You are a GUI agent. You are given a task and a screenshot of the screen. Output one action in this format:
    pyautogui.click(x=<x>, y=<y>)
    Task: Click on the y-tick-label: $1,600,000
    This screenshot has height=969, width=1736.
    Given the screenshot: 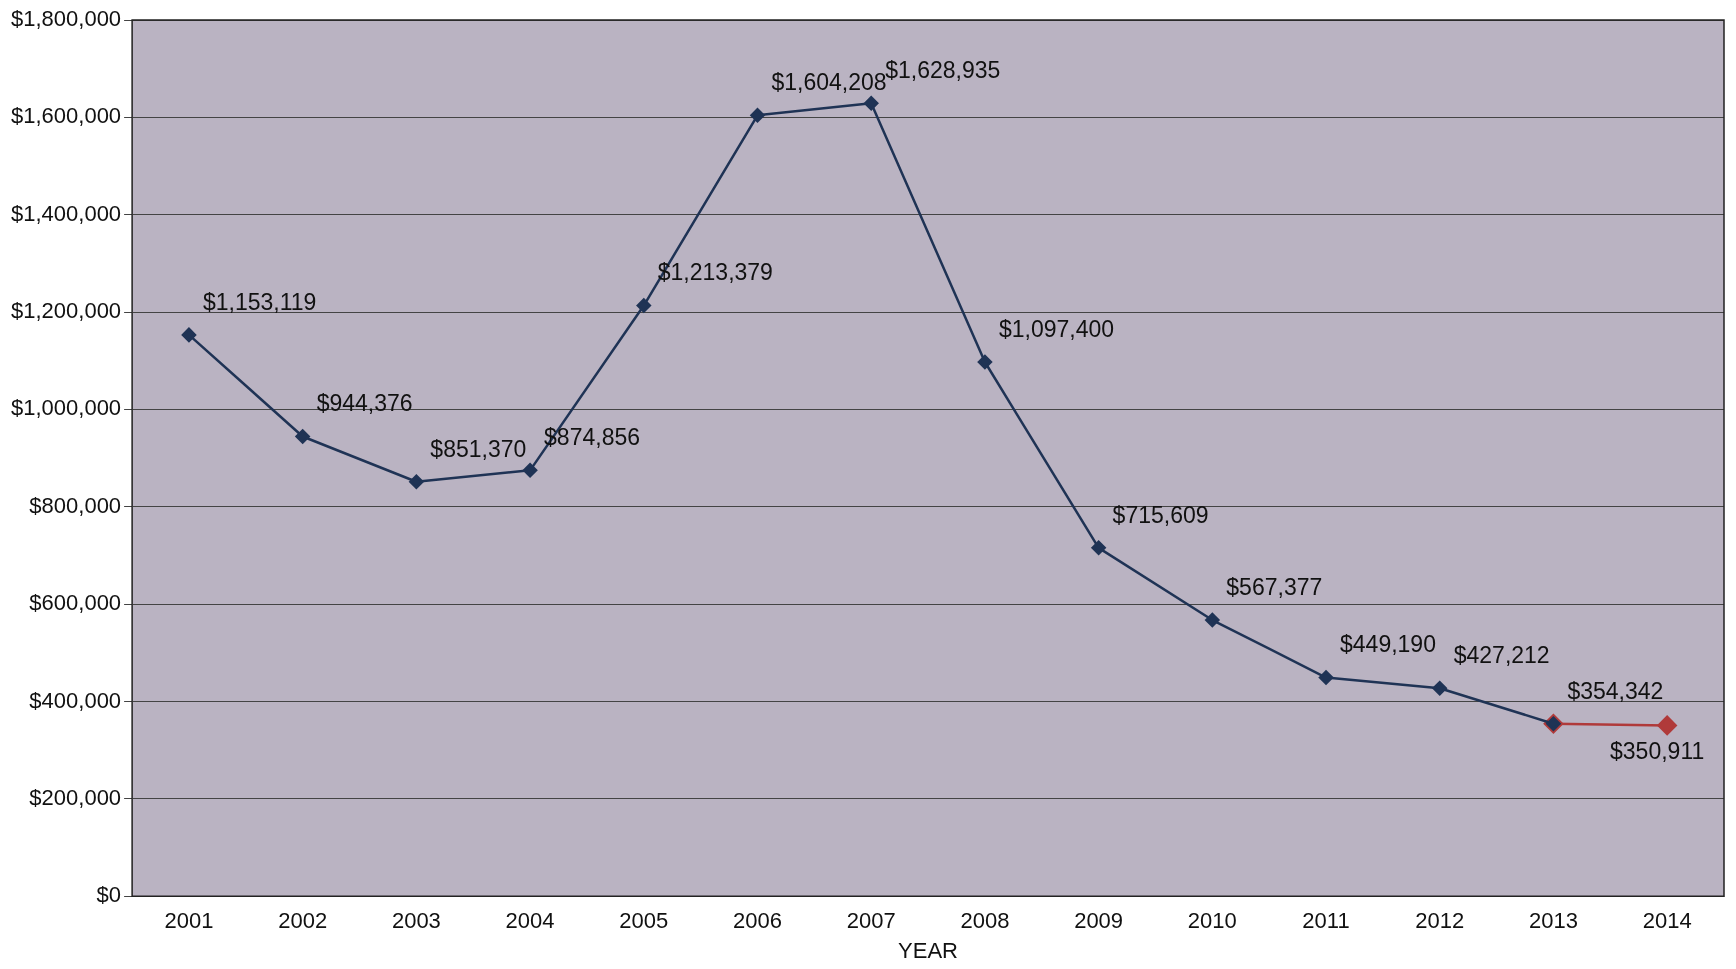 What is the action you would take?
    pyautogui.click(x=66, y=116)
    